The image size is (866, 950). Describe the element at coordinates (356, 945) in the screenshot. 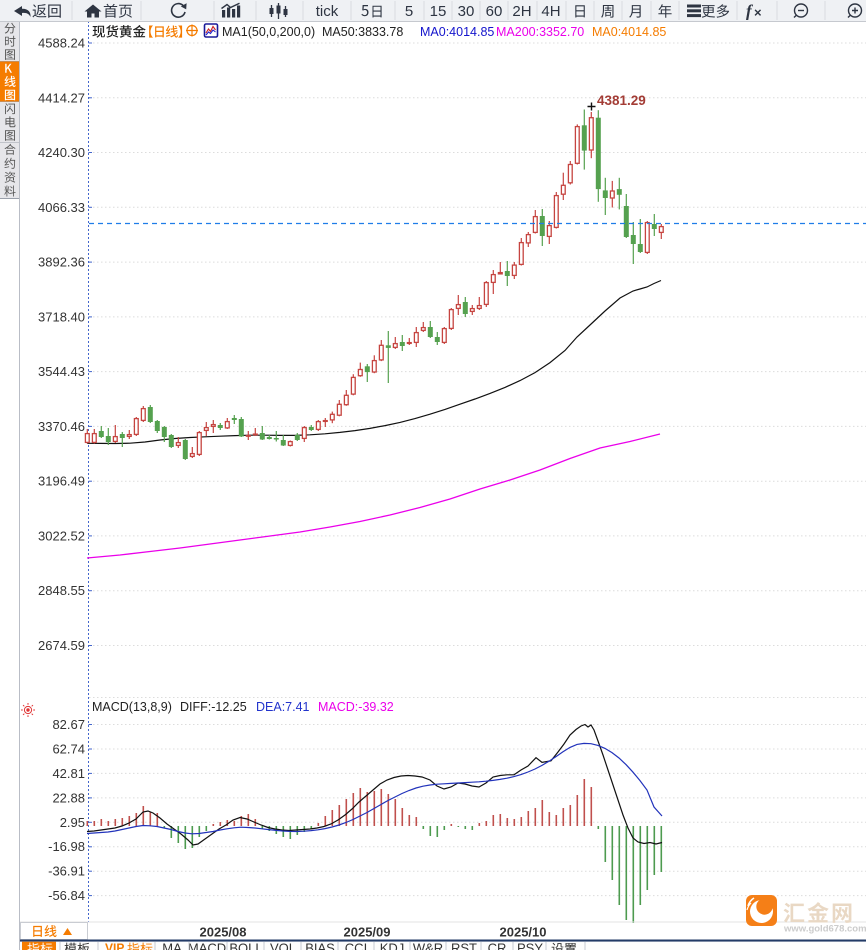

I see `svg-text: CCI` at that location.